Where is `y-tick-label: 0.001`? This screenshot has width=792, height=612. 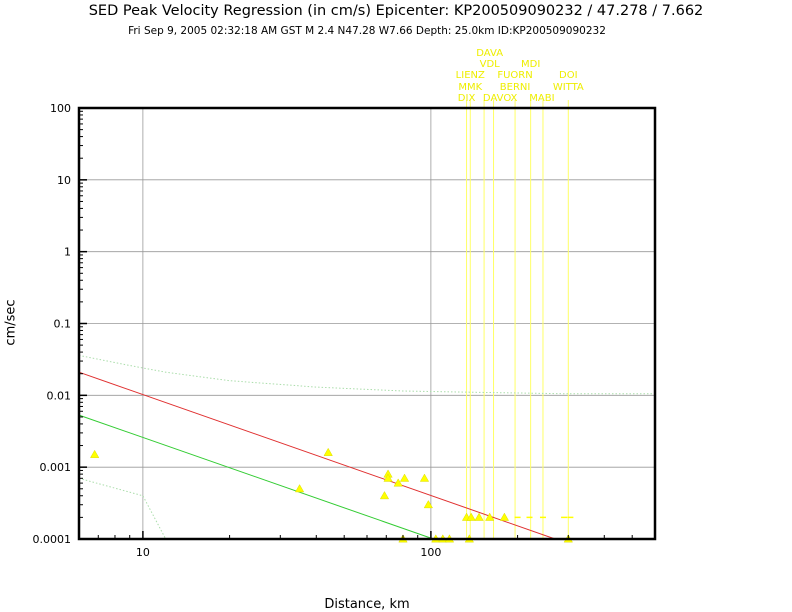
y-tick-label: 0.001 is located at coordinates (56, 467).